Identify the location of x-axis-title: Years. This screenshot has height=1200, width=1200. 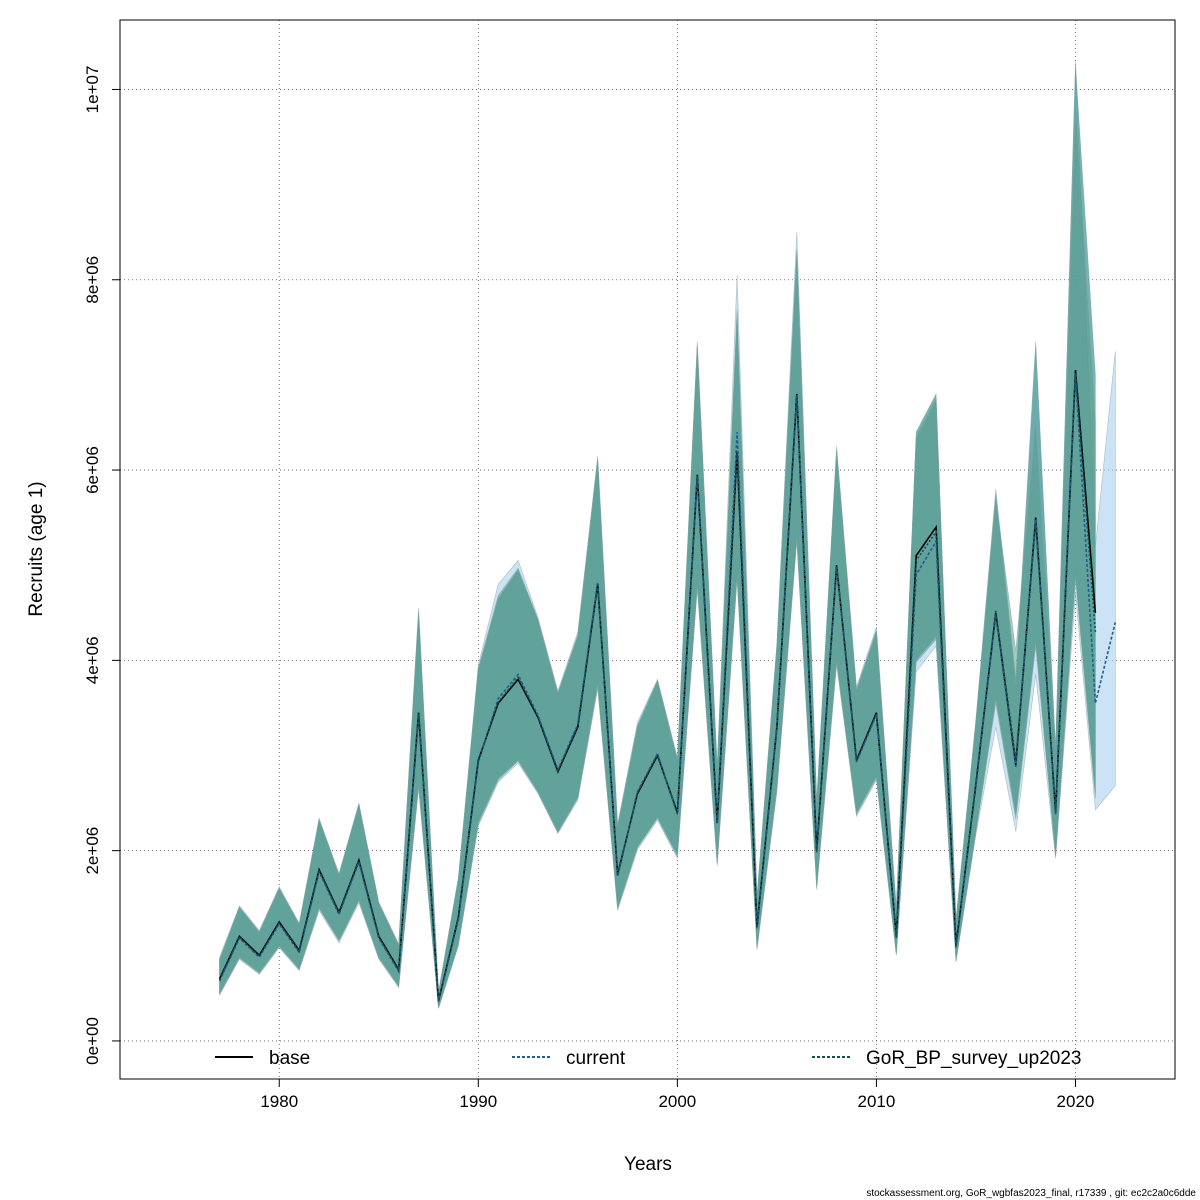
(648, 1164).